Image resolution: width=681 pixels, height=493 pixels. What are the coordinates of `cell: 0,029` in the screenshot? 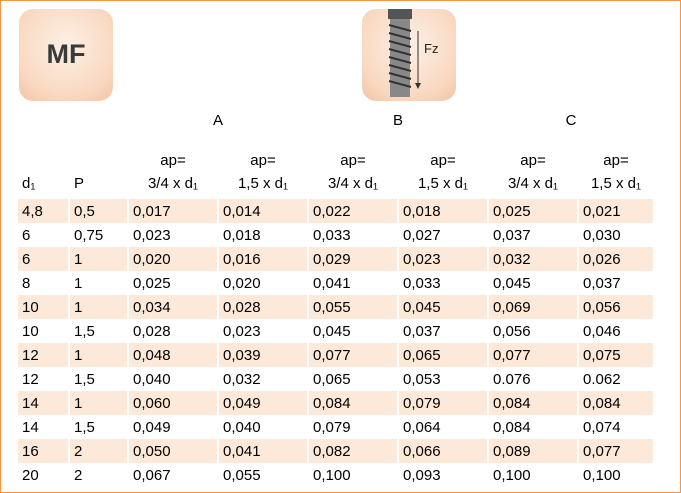 It's located at (353, 259).